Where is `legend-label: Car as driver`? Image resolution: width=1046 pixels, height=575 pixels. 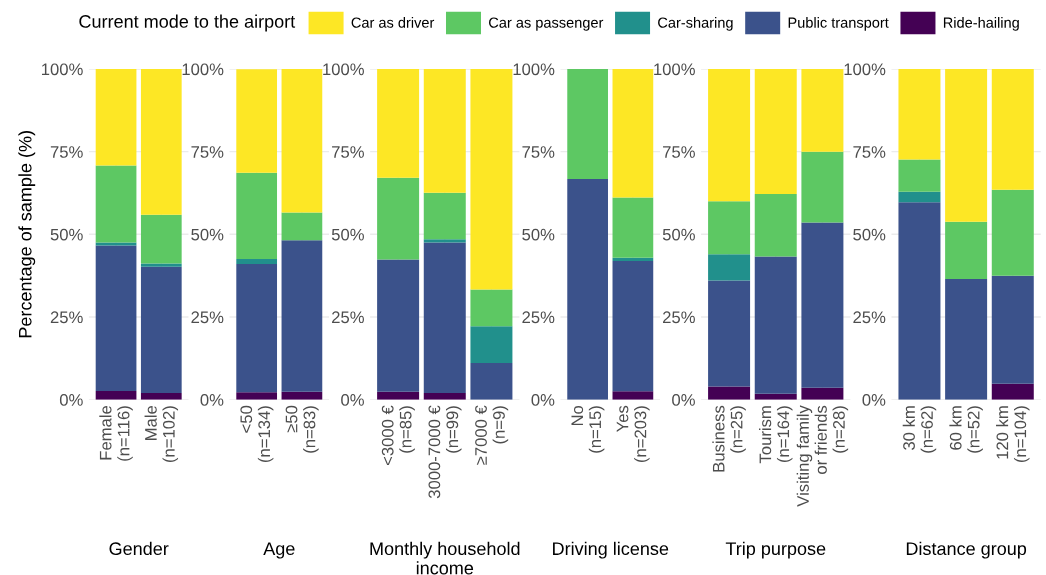 legend-label: Car as driver is located at coordinates (393, 22).